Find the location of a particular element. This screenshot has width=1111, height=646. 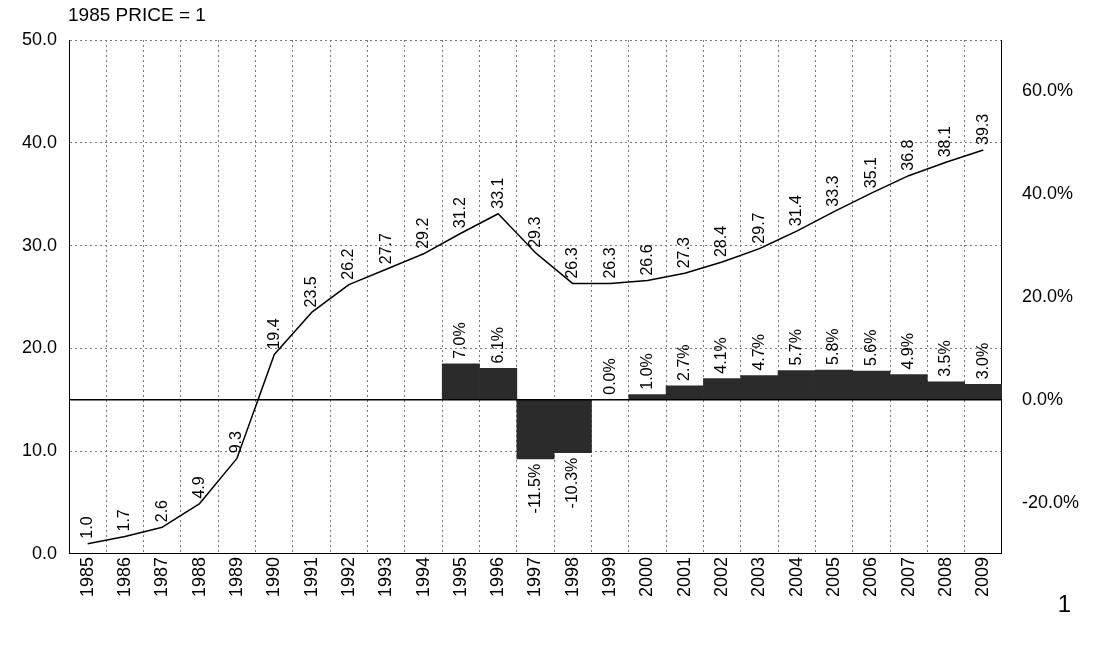

data-label: 9.3 is located at coordinates (236, 442).